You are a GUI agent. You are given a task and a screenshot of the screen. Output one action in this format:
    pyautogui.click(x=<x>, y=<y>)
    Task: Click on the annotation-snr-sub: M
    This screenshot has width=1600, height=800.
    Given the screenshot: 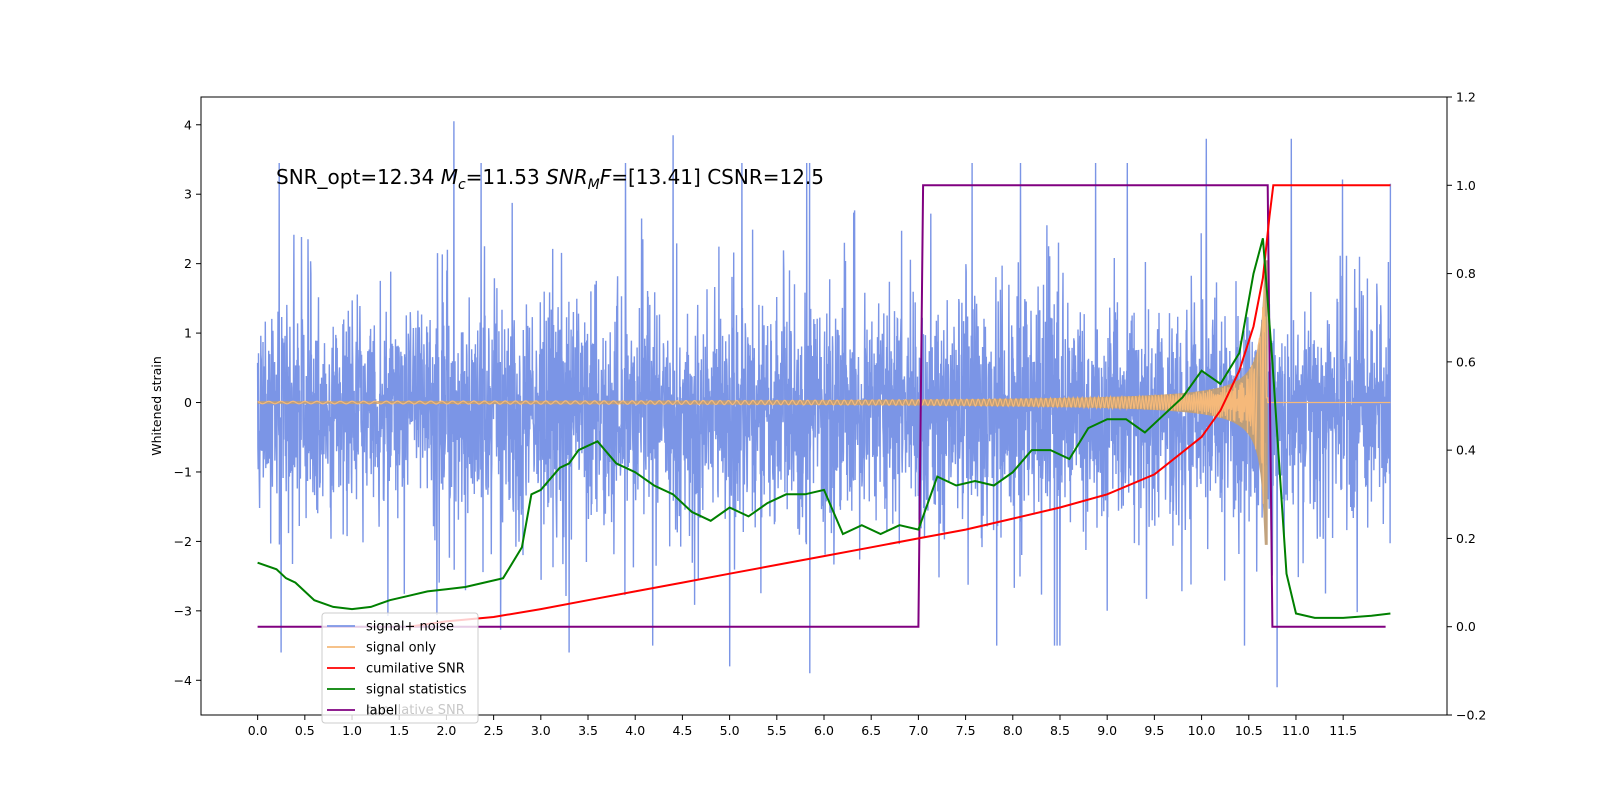 What is the action you would take?
    pyautogui.click(x=594, y=185)
    